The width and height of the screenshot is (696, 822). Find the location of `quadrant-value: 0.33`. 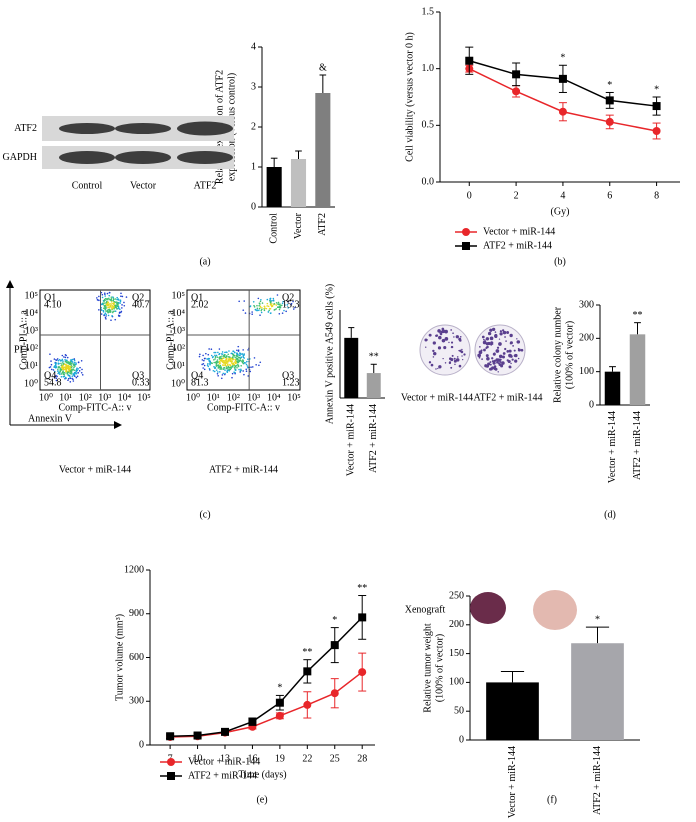

quadrant-value: 0.33 is located at coordinates (141, 382).